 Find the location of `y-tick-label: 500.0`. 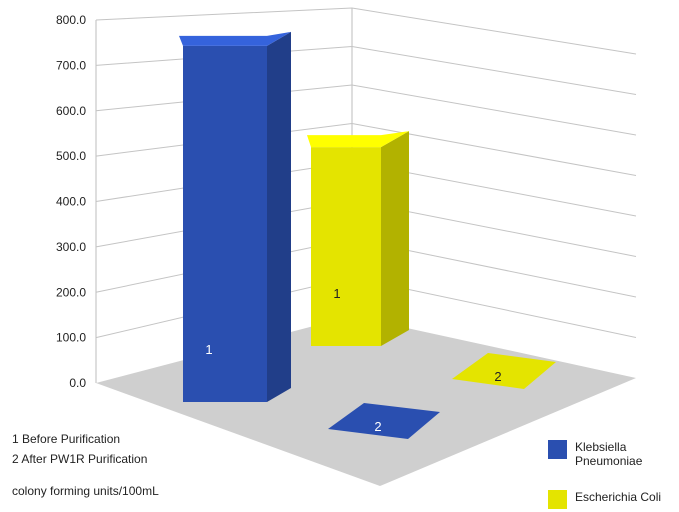

y-tick-label: 500.0 is located at coordinates (71, 156).